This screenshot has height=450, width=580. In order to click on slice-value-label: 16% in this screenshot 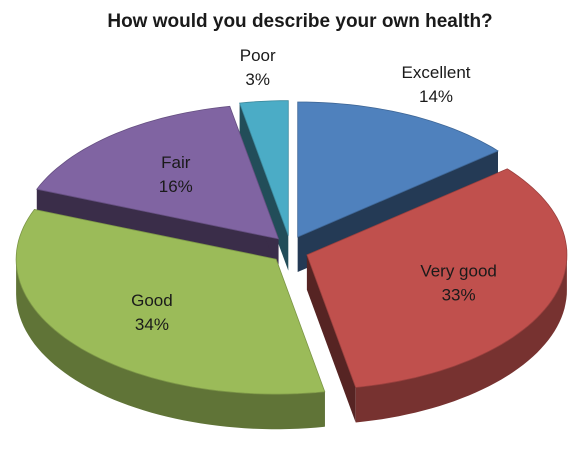, I will do `click(176, 186)`.